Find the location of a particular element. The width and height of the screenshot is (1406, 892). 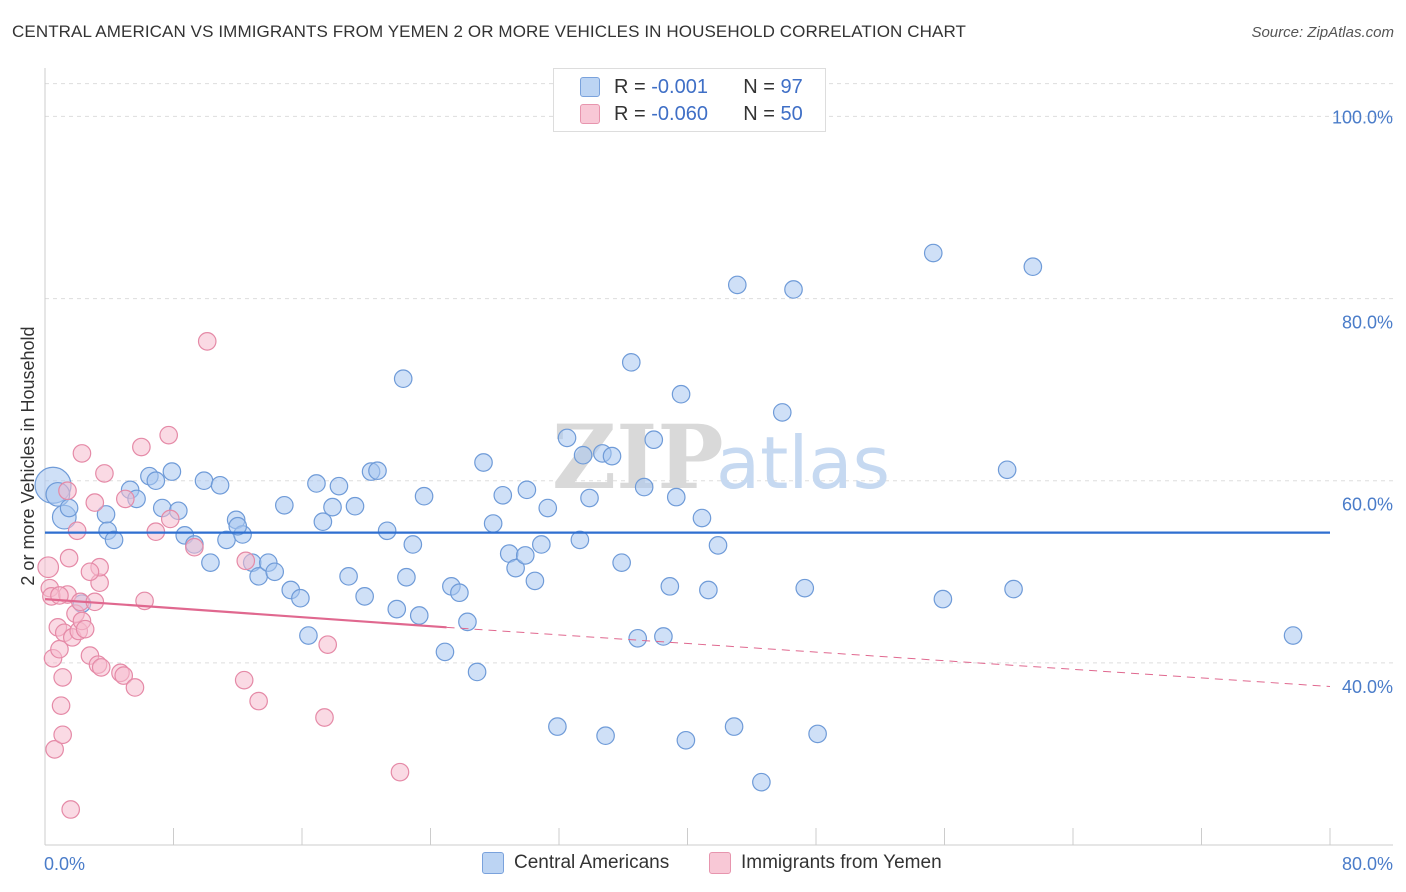

source-label: Source: ZipAtlas.com is located at coordinates (1322, 32).